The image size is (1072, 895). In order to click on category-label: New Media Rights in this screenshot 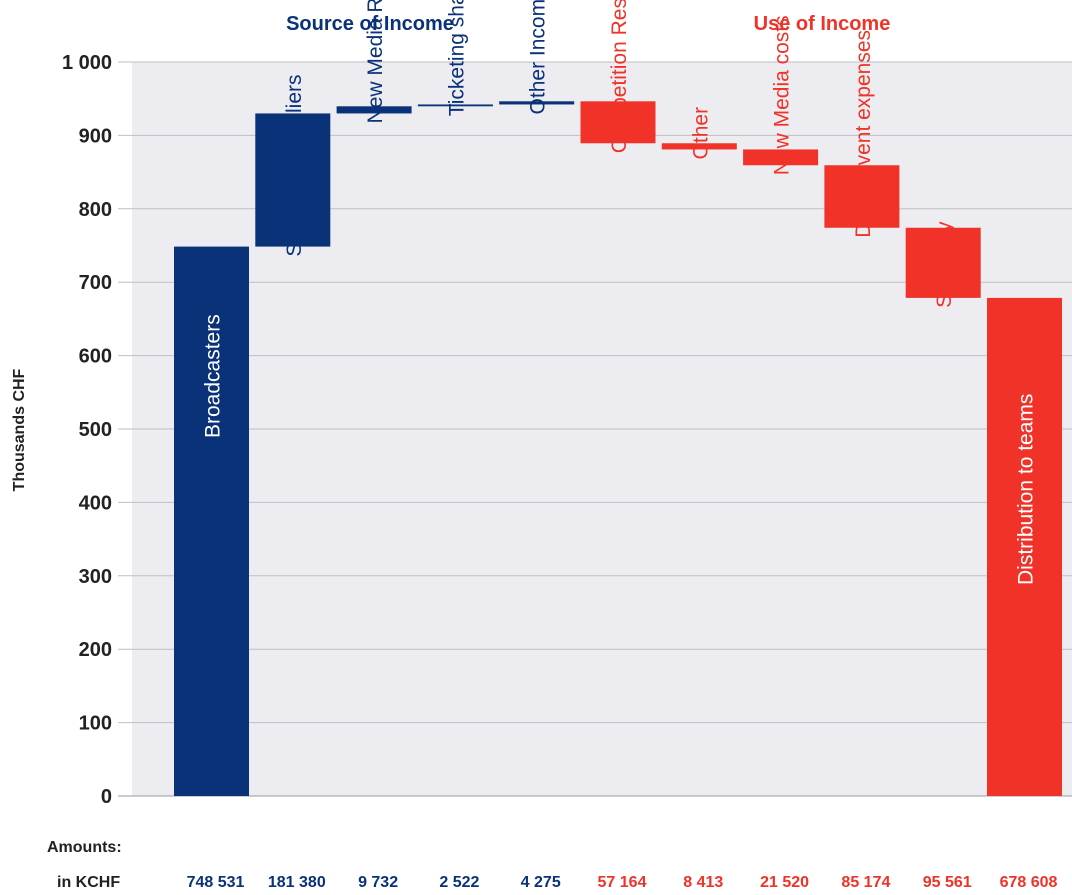, I will do `click(375, 61)`.